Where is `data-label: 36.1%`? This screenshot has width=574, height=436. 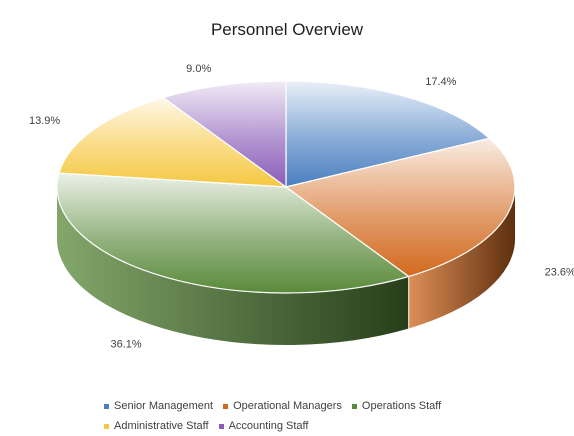 data-label: 36.1% is located at coordinates (126, 345).